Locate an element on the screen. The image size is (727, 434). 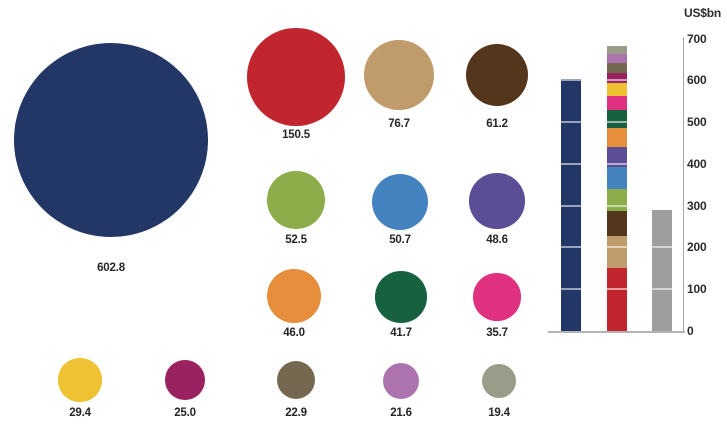
y-axis-tick-label-500: 500 is located at coordinates (697, 122).